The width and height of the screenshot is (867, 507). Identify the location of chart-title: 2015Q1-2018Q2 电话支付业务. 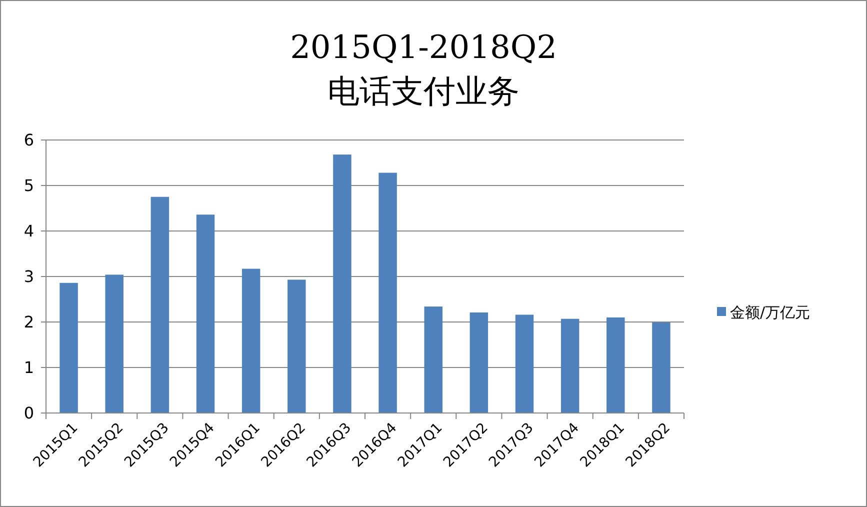
(423, 69).